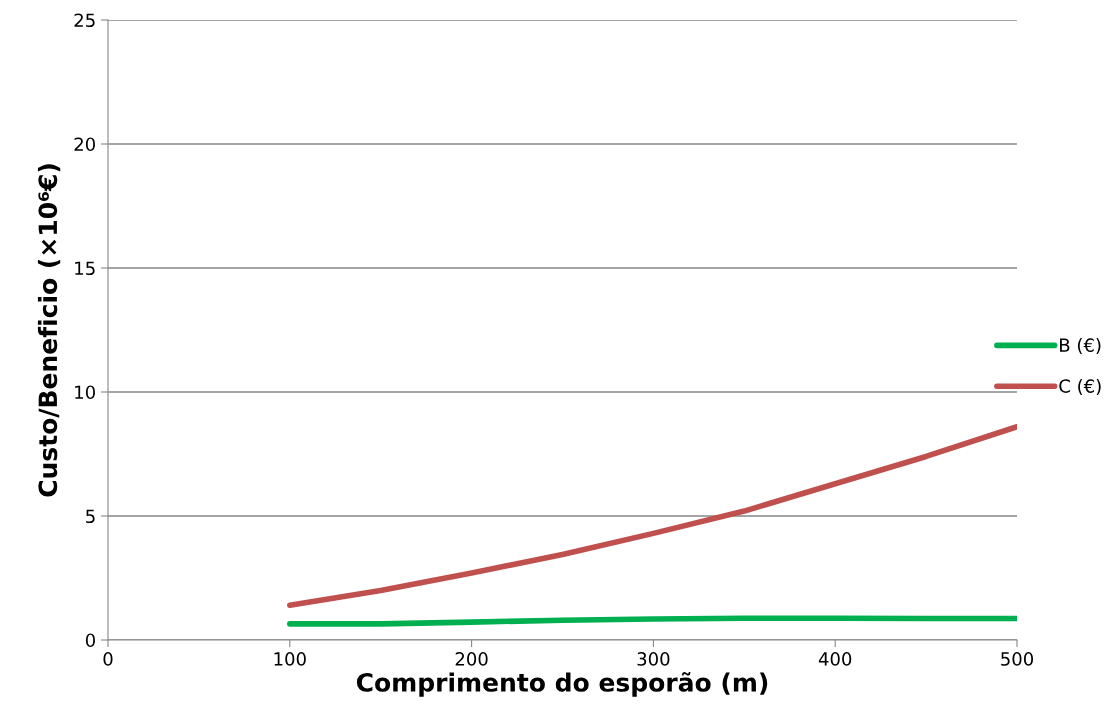 The image size is (1104, 728). I want to click on x-axis-title: Comprimento do esporão (m), so click(562, 684).